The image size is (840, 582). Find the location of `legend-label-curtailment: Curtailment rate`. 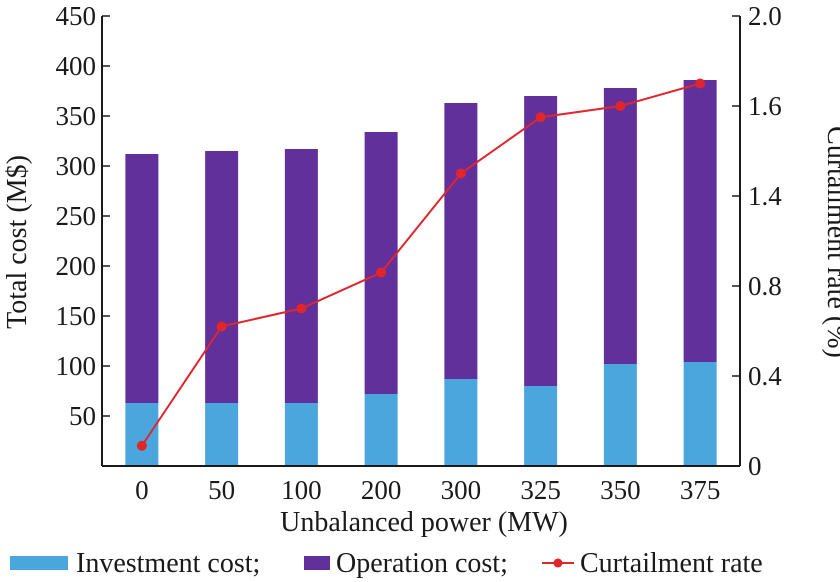

legend-label-curtailment: Curtailment rate is located at coordinates (671, 563).